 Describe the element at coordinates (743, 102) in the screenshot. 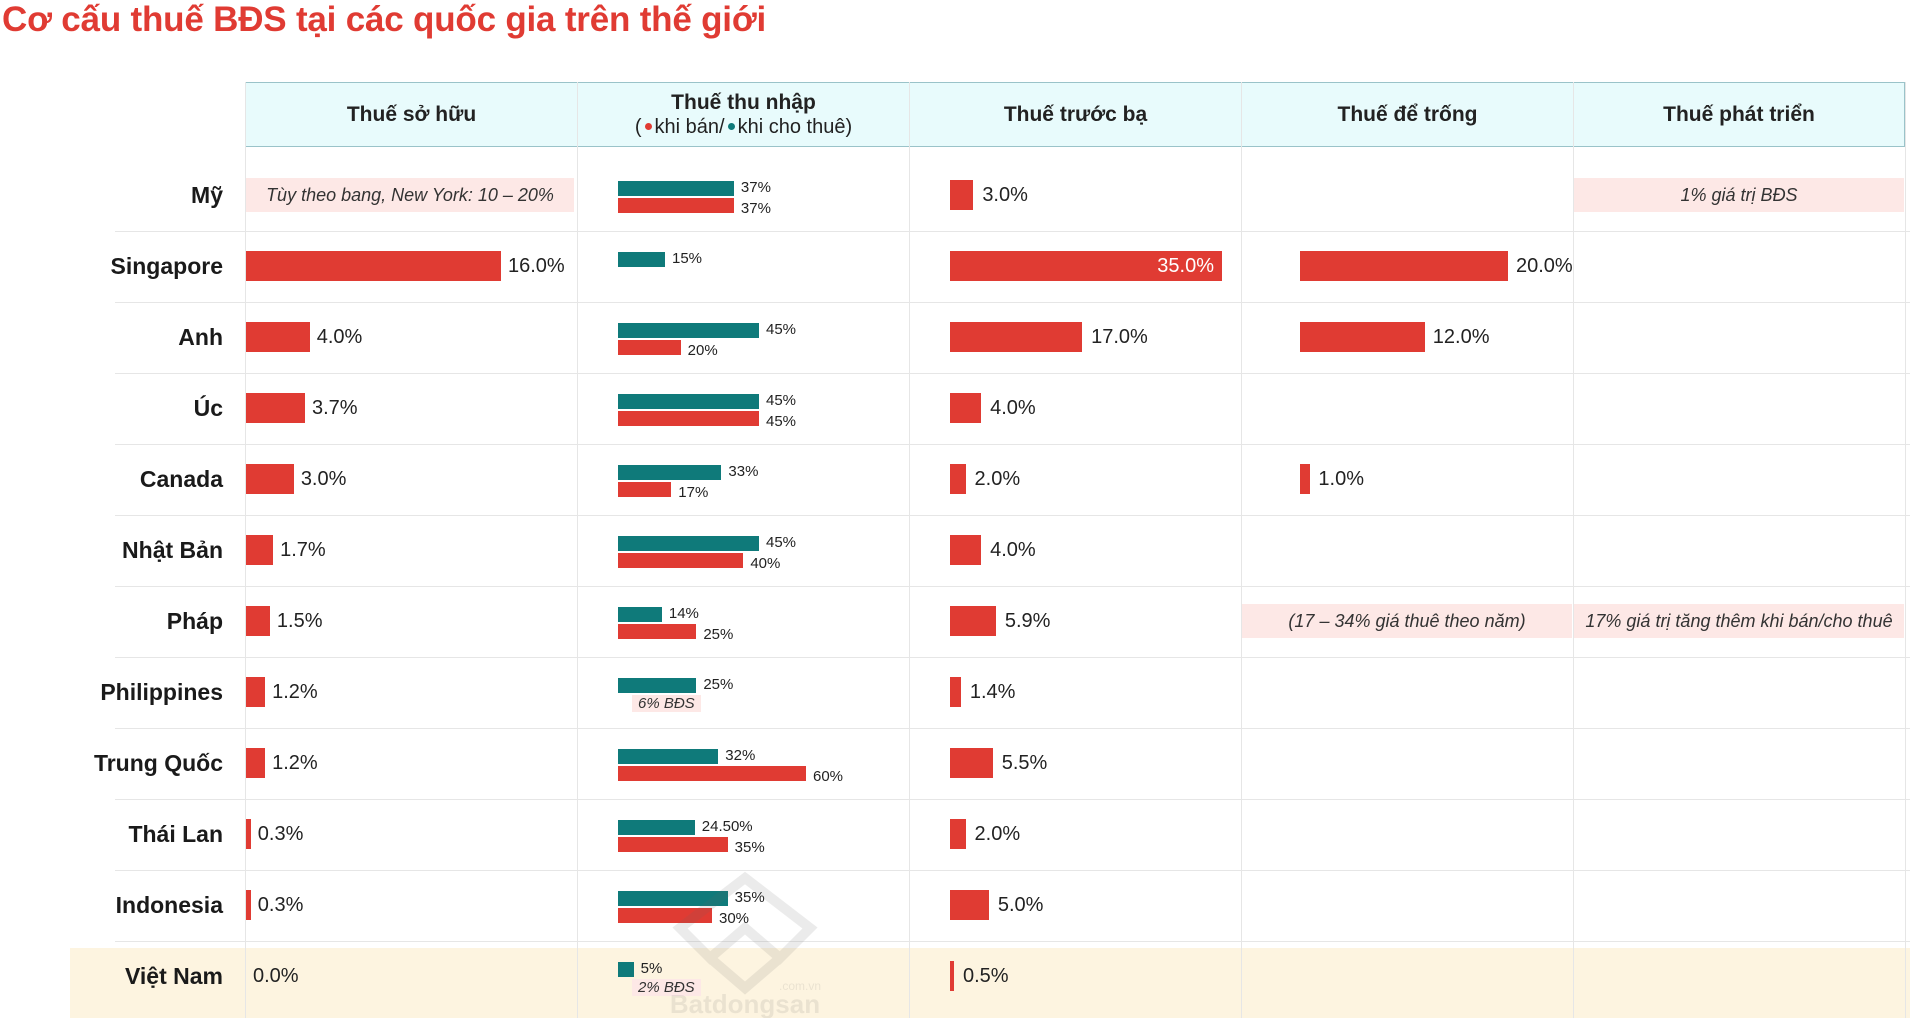

I see `header-income-label: Thuế thu nhập` at that location.